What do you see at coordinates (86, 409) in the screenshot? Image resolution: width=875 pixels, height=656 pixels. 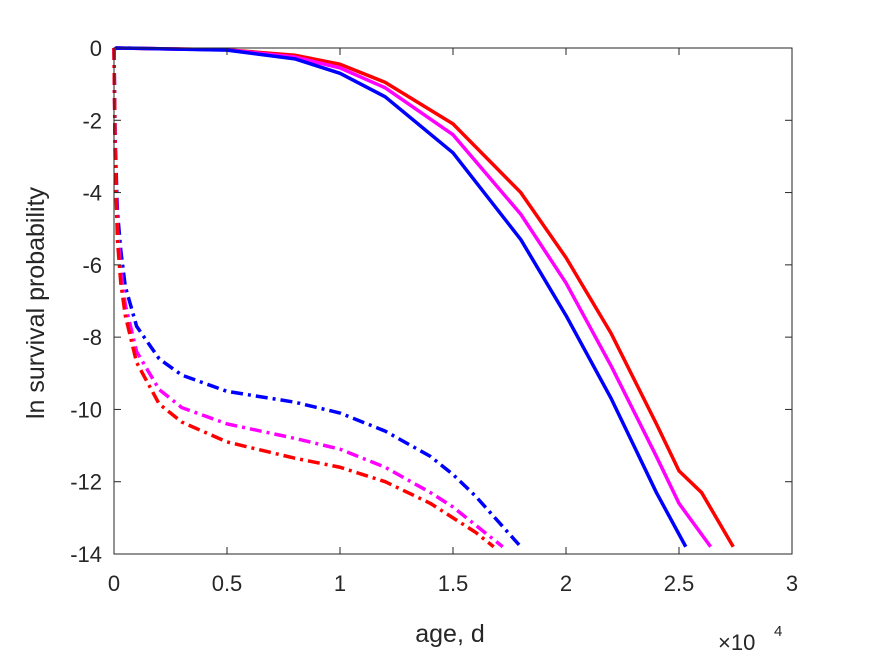 I see `y-tick-label: -10` at bounding box center [86, 409].